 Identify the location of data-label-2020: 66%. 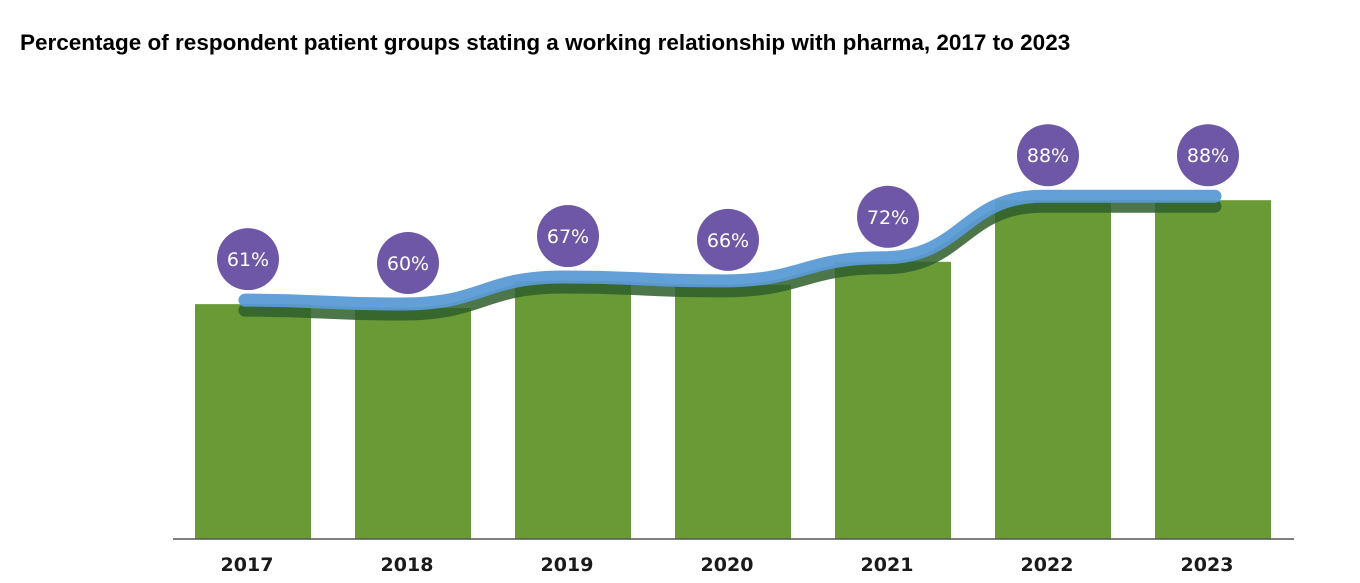
(728, 239).